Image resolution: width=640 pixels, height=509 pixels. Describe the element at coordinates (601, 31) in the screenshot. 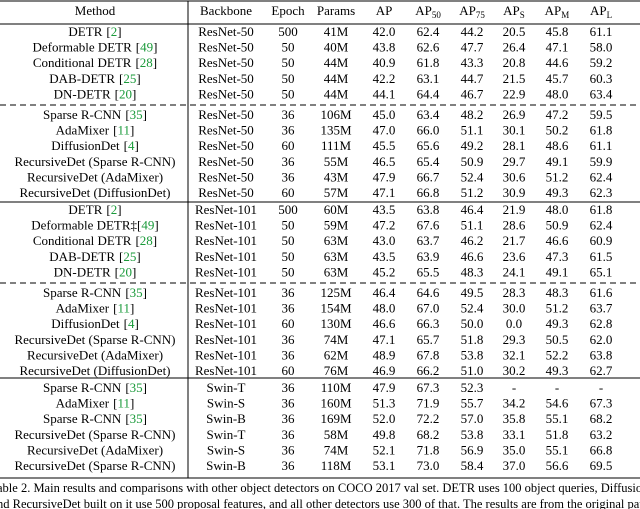

I see `table-cell: 61.1` at that location.